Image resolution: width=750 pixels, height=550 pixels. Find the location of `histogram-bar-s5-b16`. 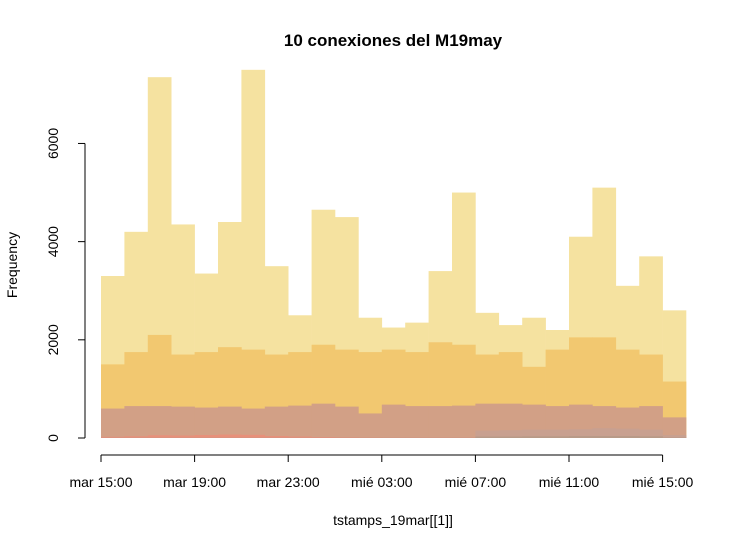

histogram-bar-s5-b16 is located at coordinates (487, 437).